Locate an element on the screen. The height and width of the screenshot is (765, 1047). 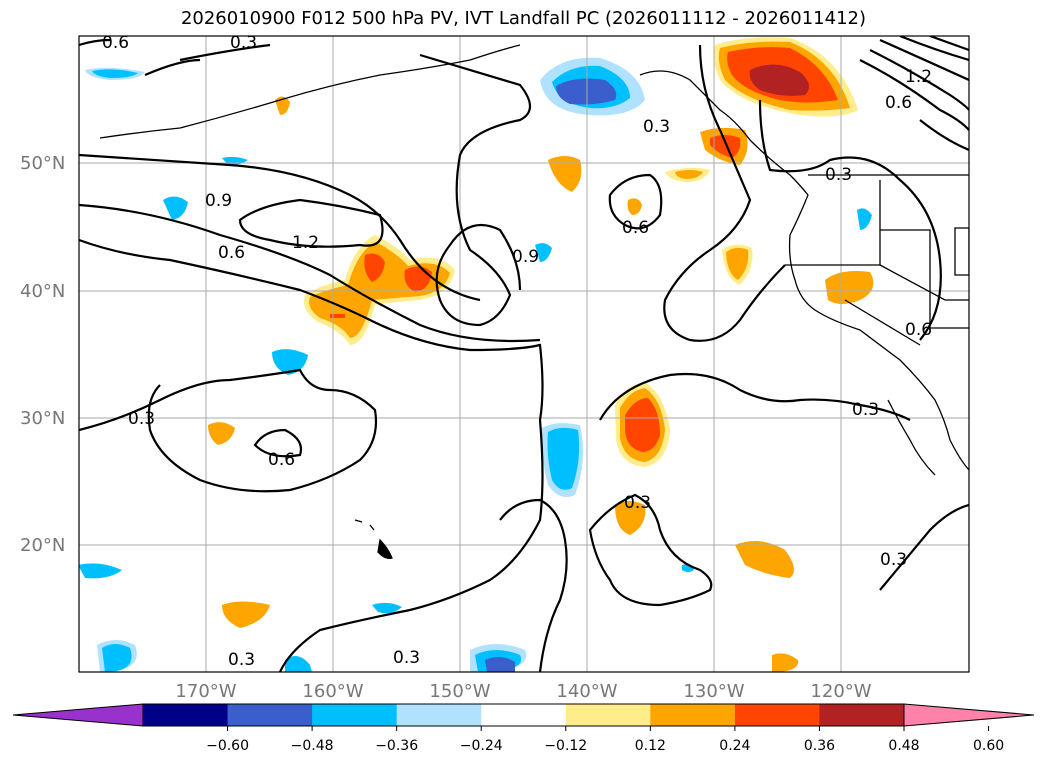
colorbar-tick-label: 0.36 is located at coordinates (819, 746).